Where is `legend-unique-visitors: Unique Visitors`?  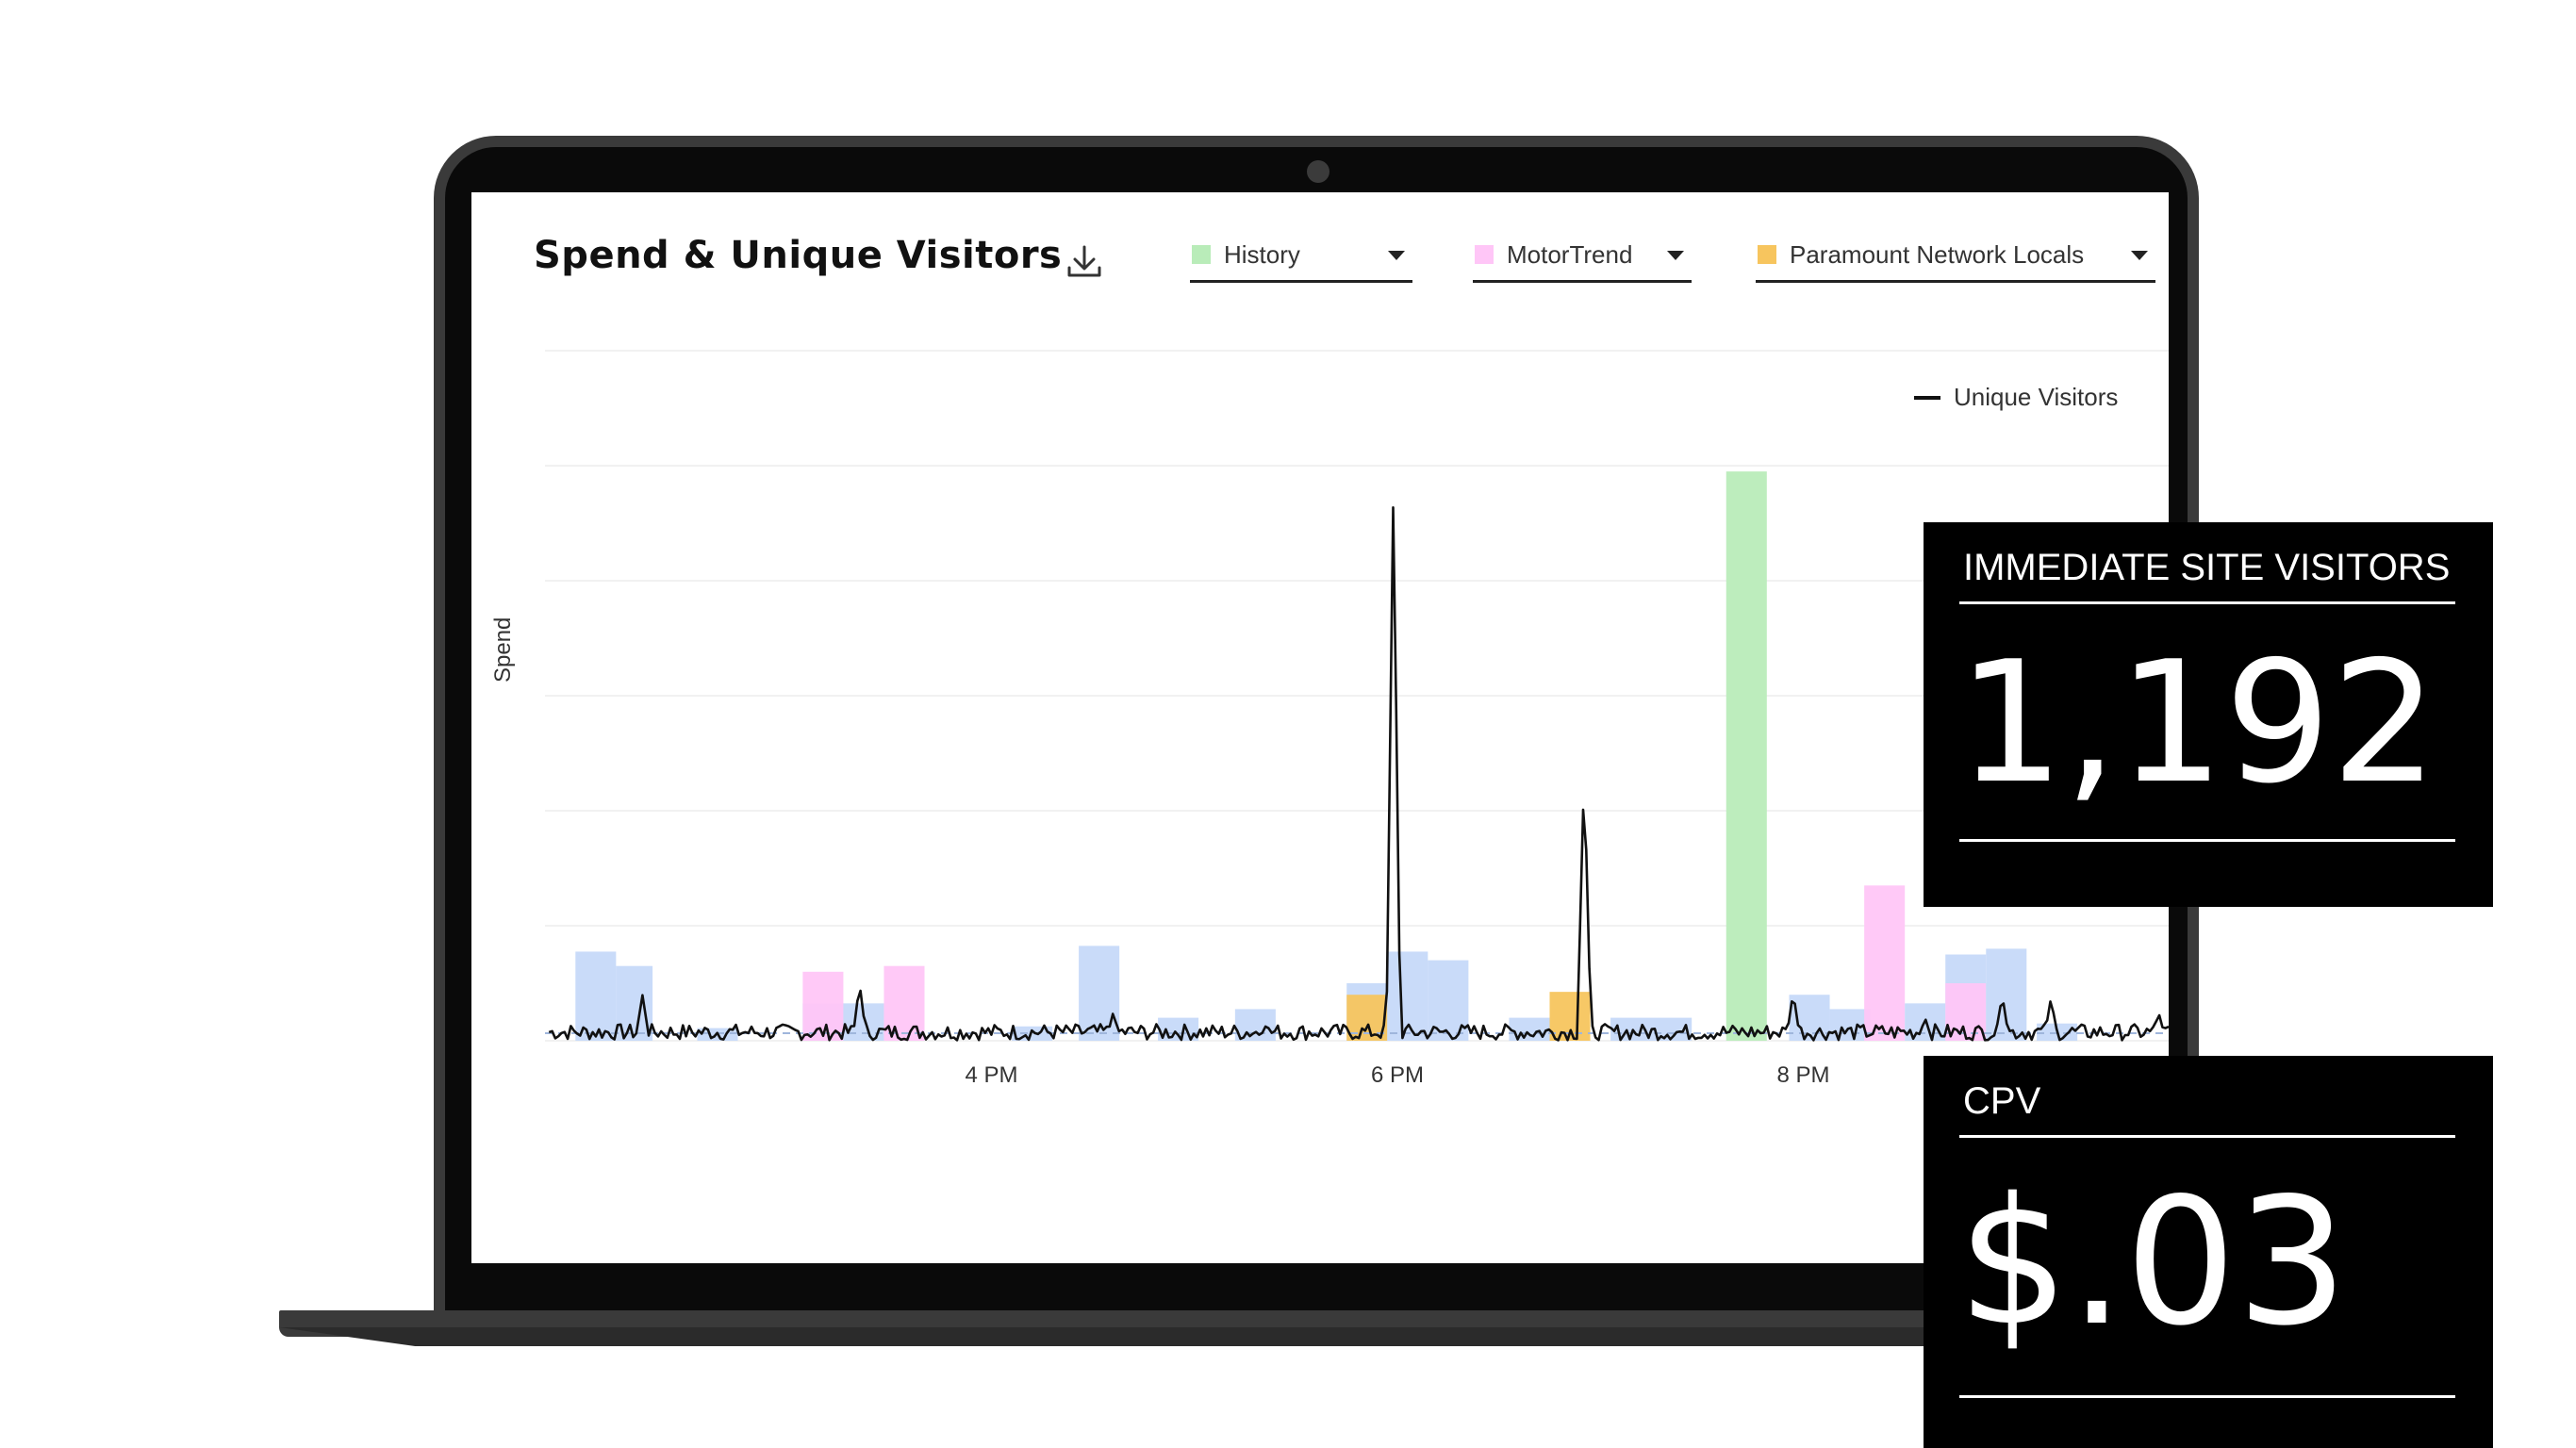 legend-unique-visitors: Unique Visitors is located at coordinates (2036, 397).